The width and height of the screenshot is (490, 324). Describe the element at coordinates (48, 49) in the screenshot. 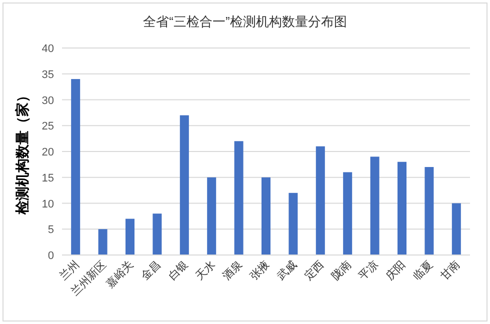

I see `y-tick-label: 40` at that location.